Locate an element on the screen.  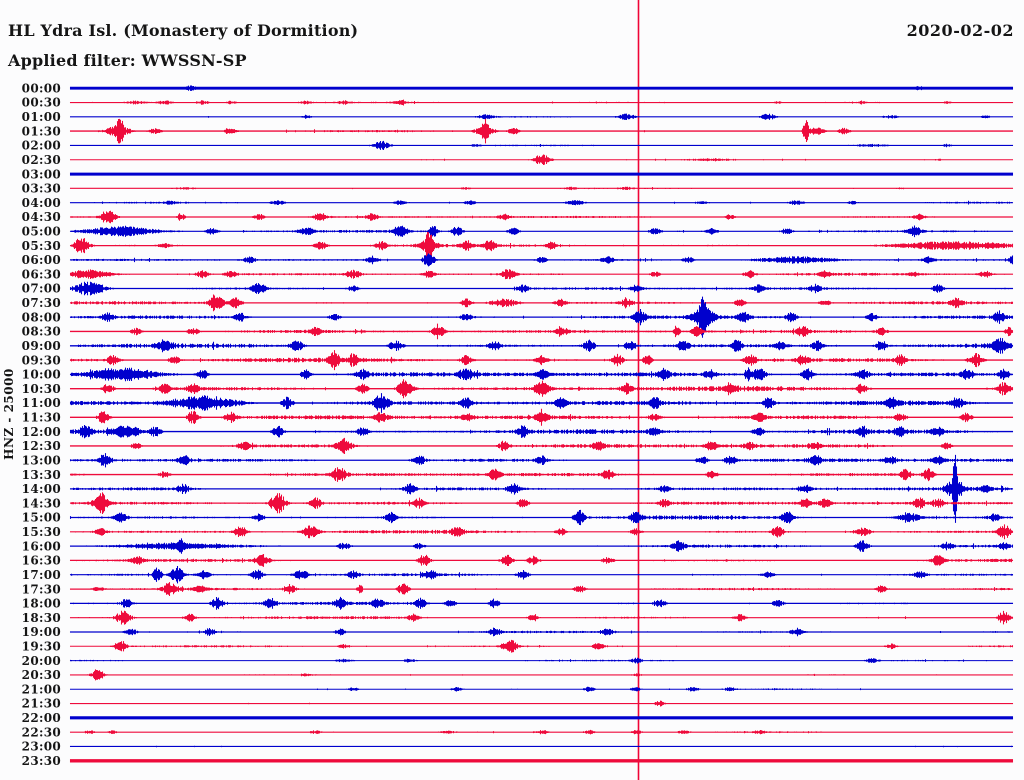
applied-filter-label: Applied filter: WWSSN-SP is located at coordinates (127, 60).